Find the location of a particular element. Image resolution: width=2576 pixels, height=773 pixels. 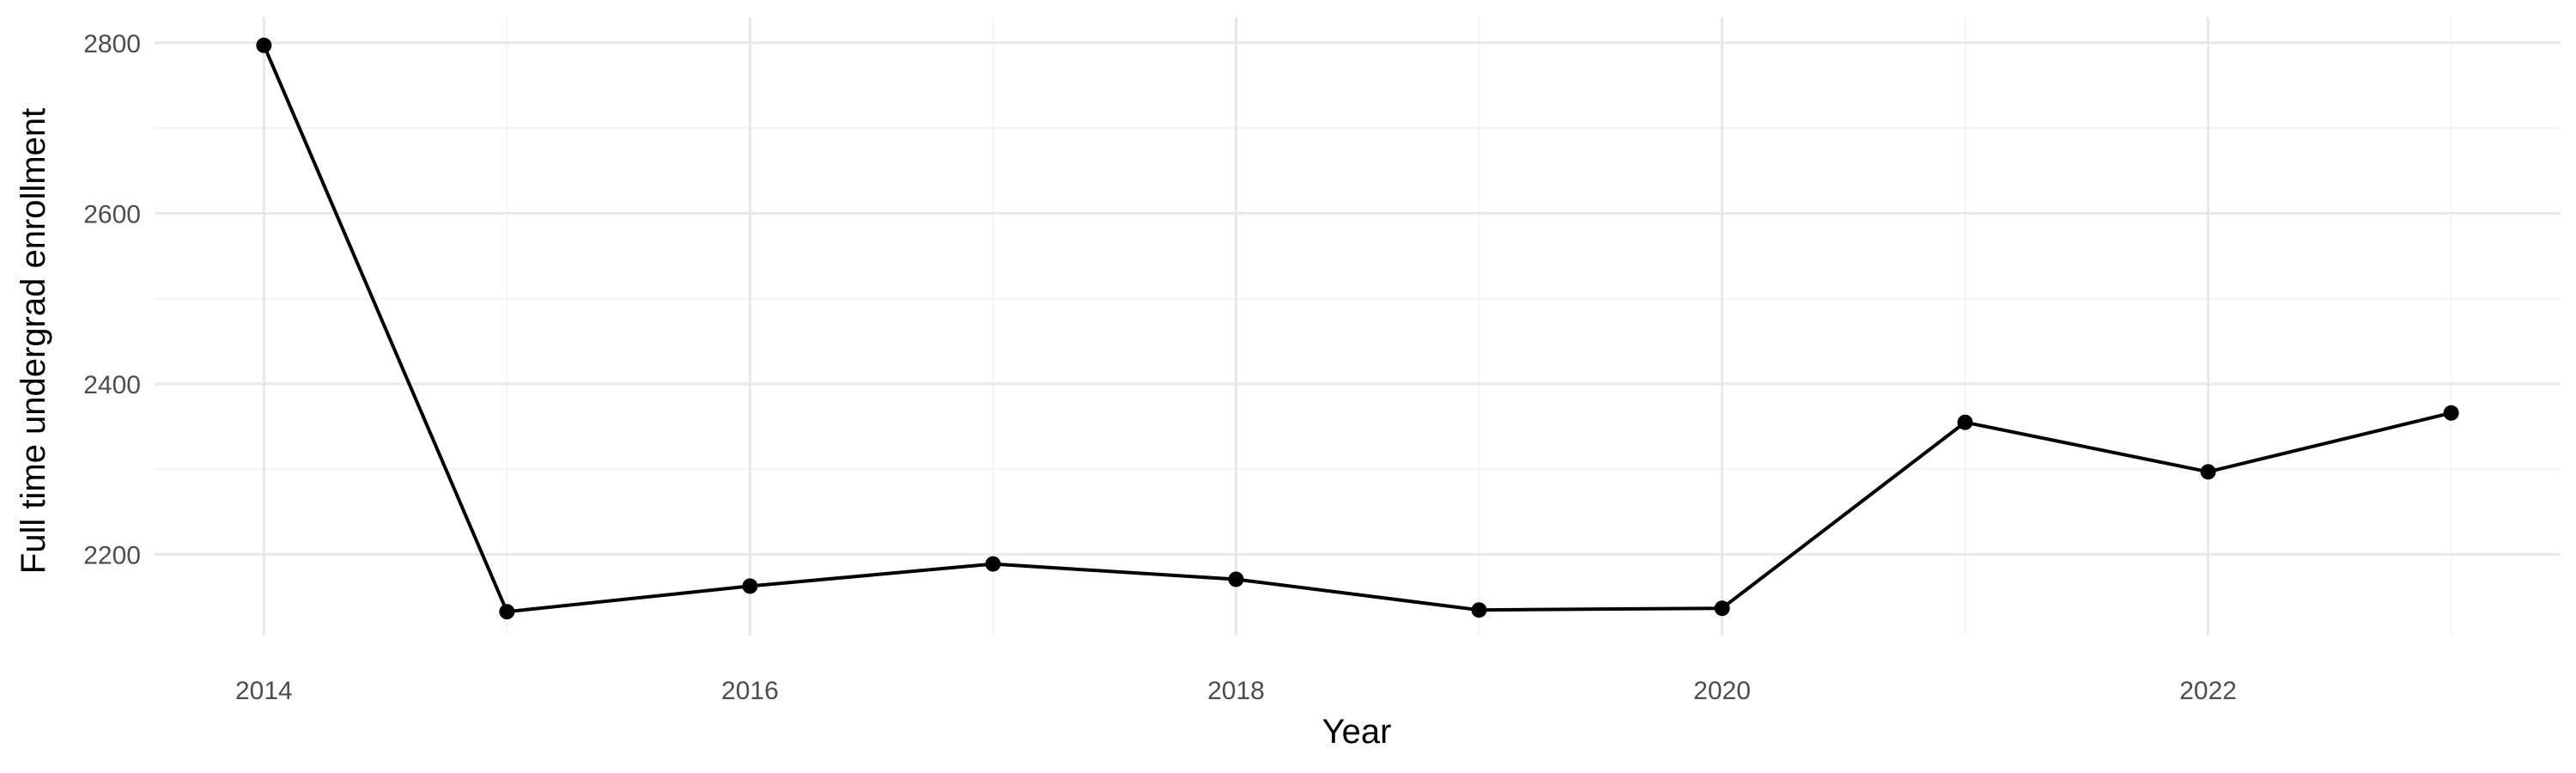

data-point-2022 is located at coordinates (2208, 472).